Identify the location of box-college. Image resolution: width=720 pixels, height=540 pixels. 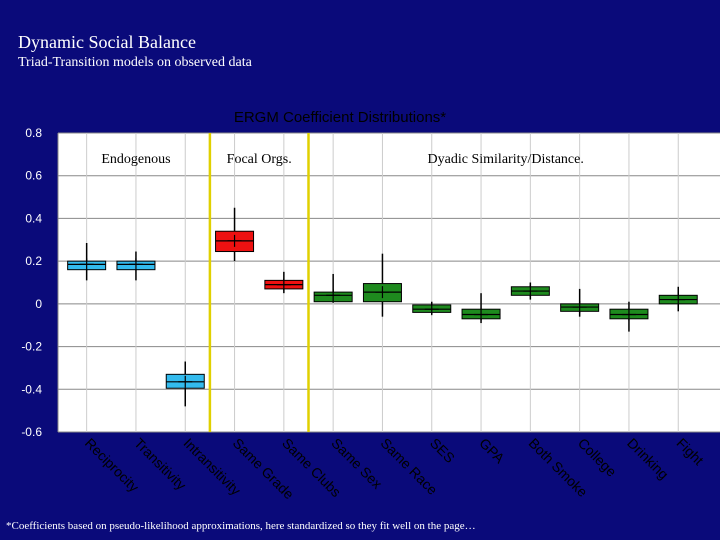
(580, 302).